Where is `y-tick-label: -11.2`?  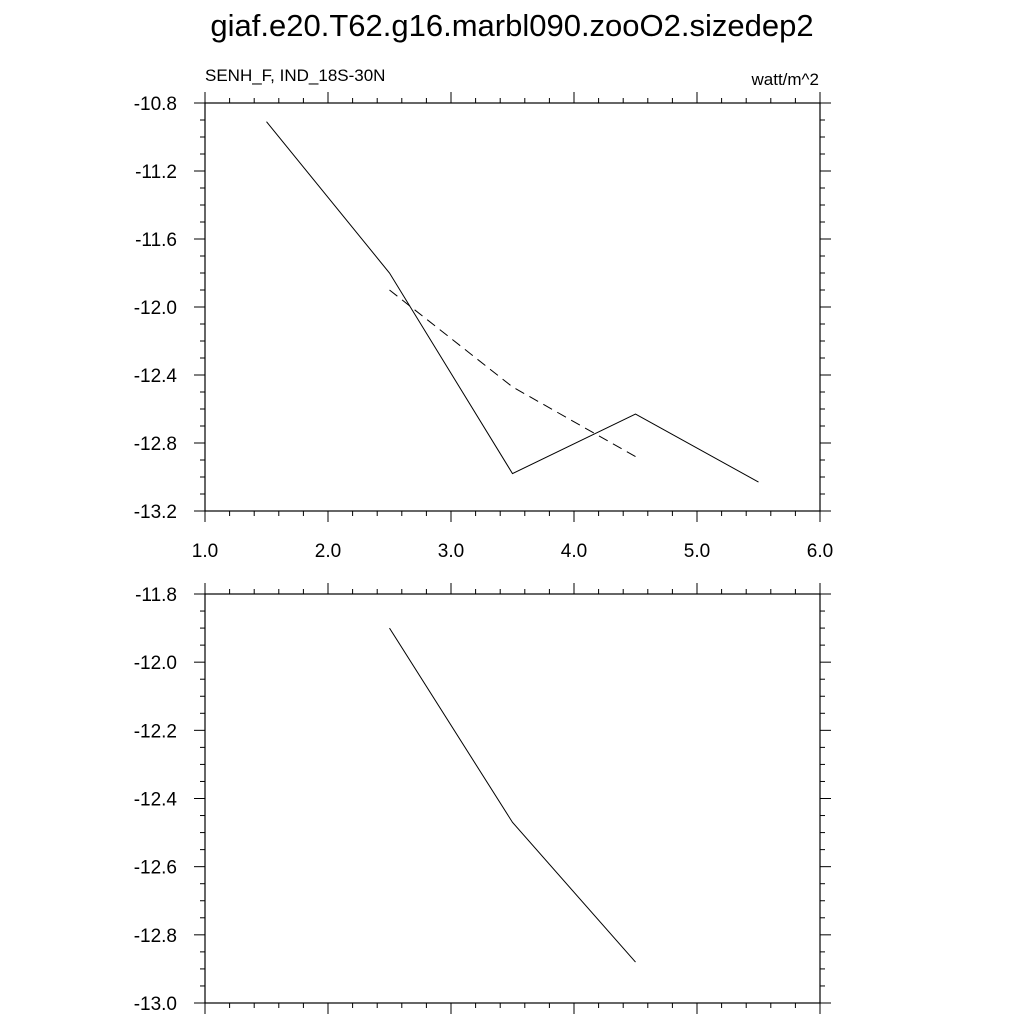
y-tick-label: -11.2 is located at coordinates (156, 172).